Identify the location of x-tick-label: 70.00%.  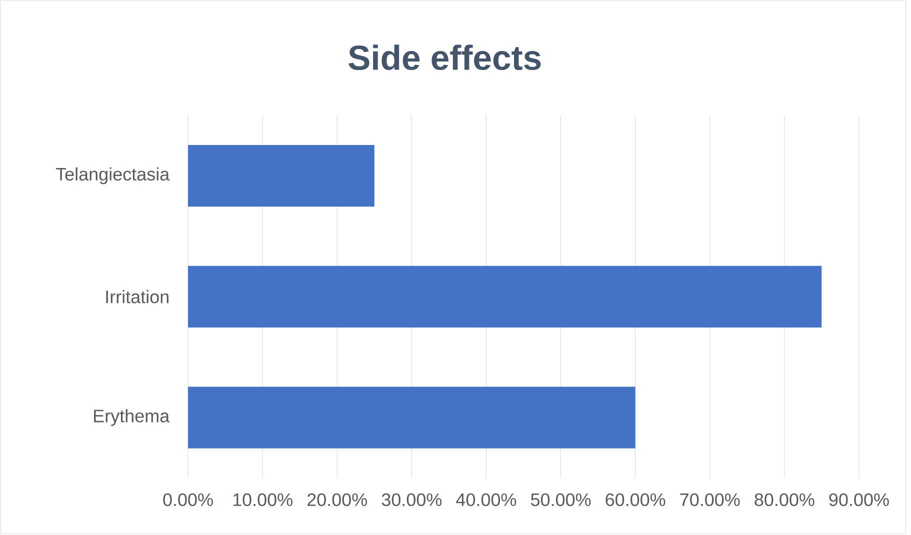
(710, 499).